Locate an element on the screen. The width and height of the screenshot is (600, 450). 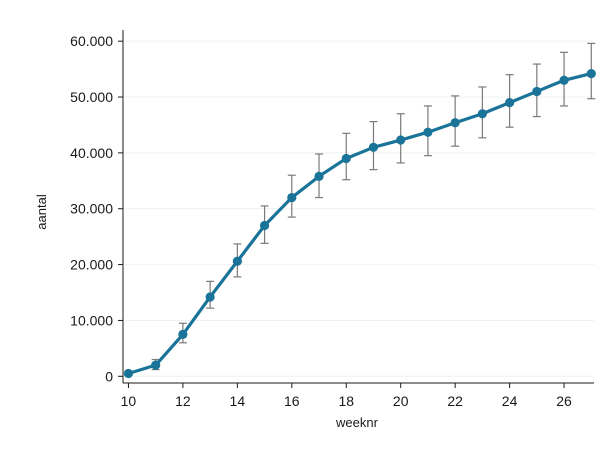
x-tick-label: 20 is located at coordinates (401, 401).